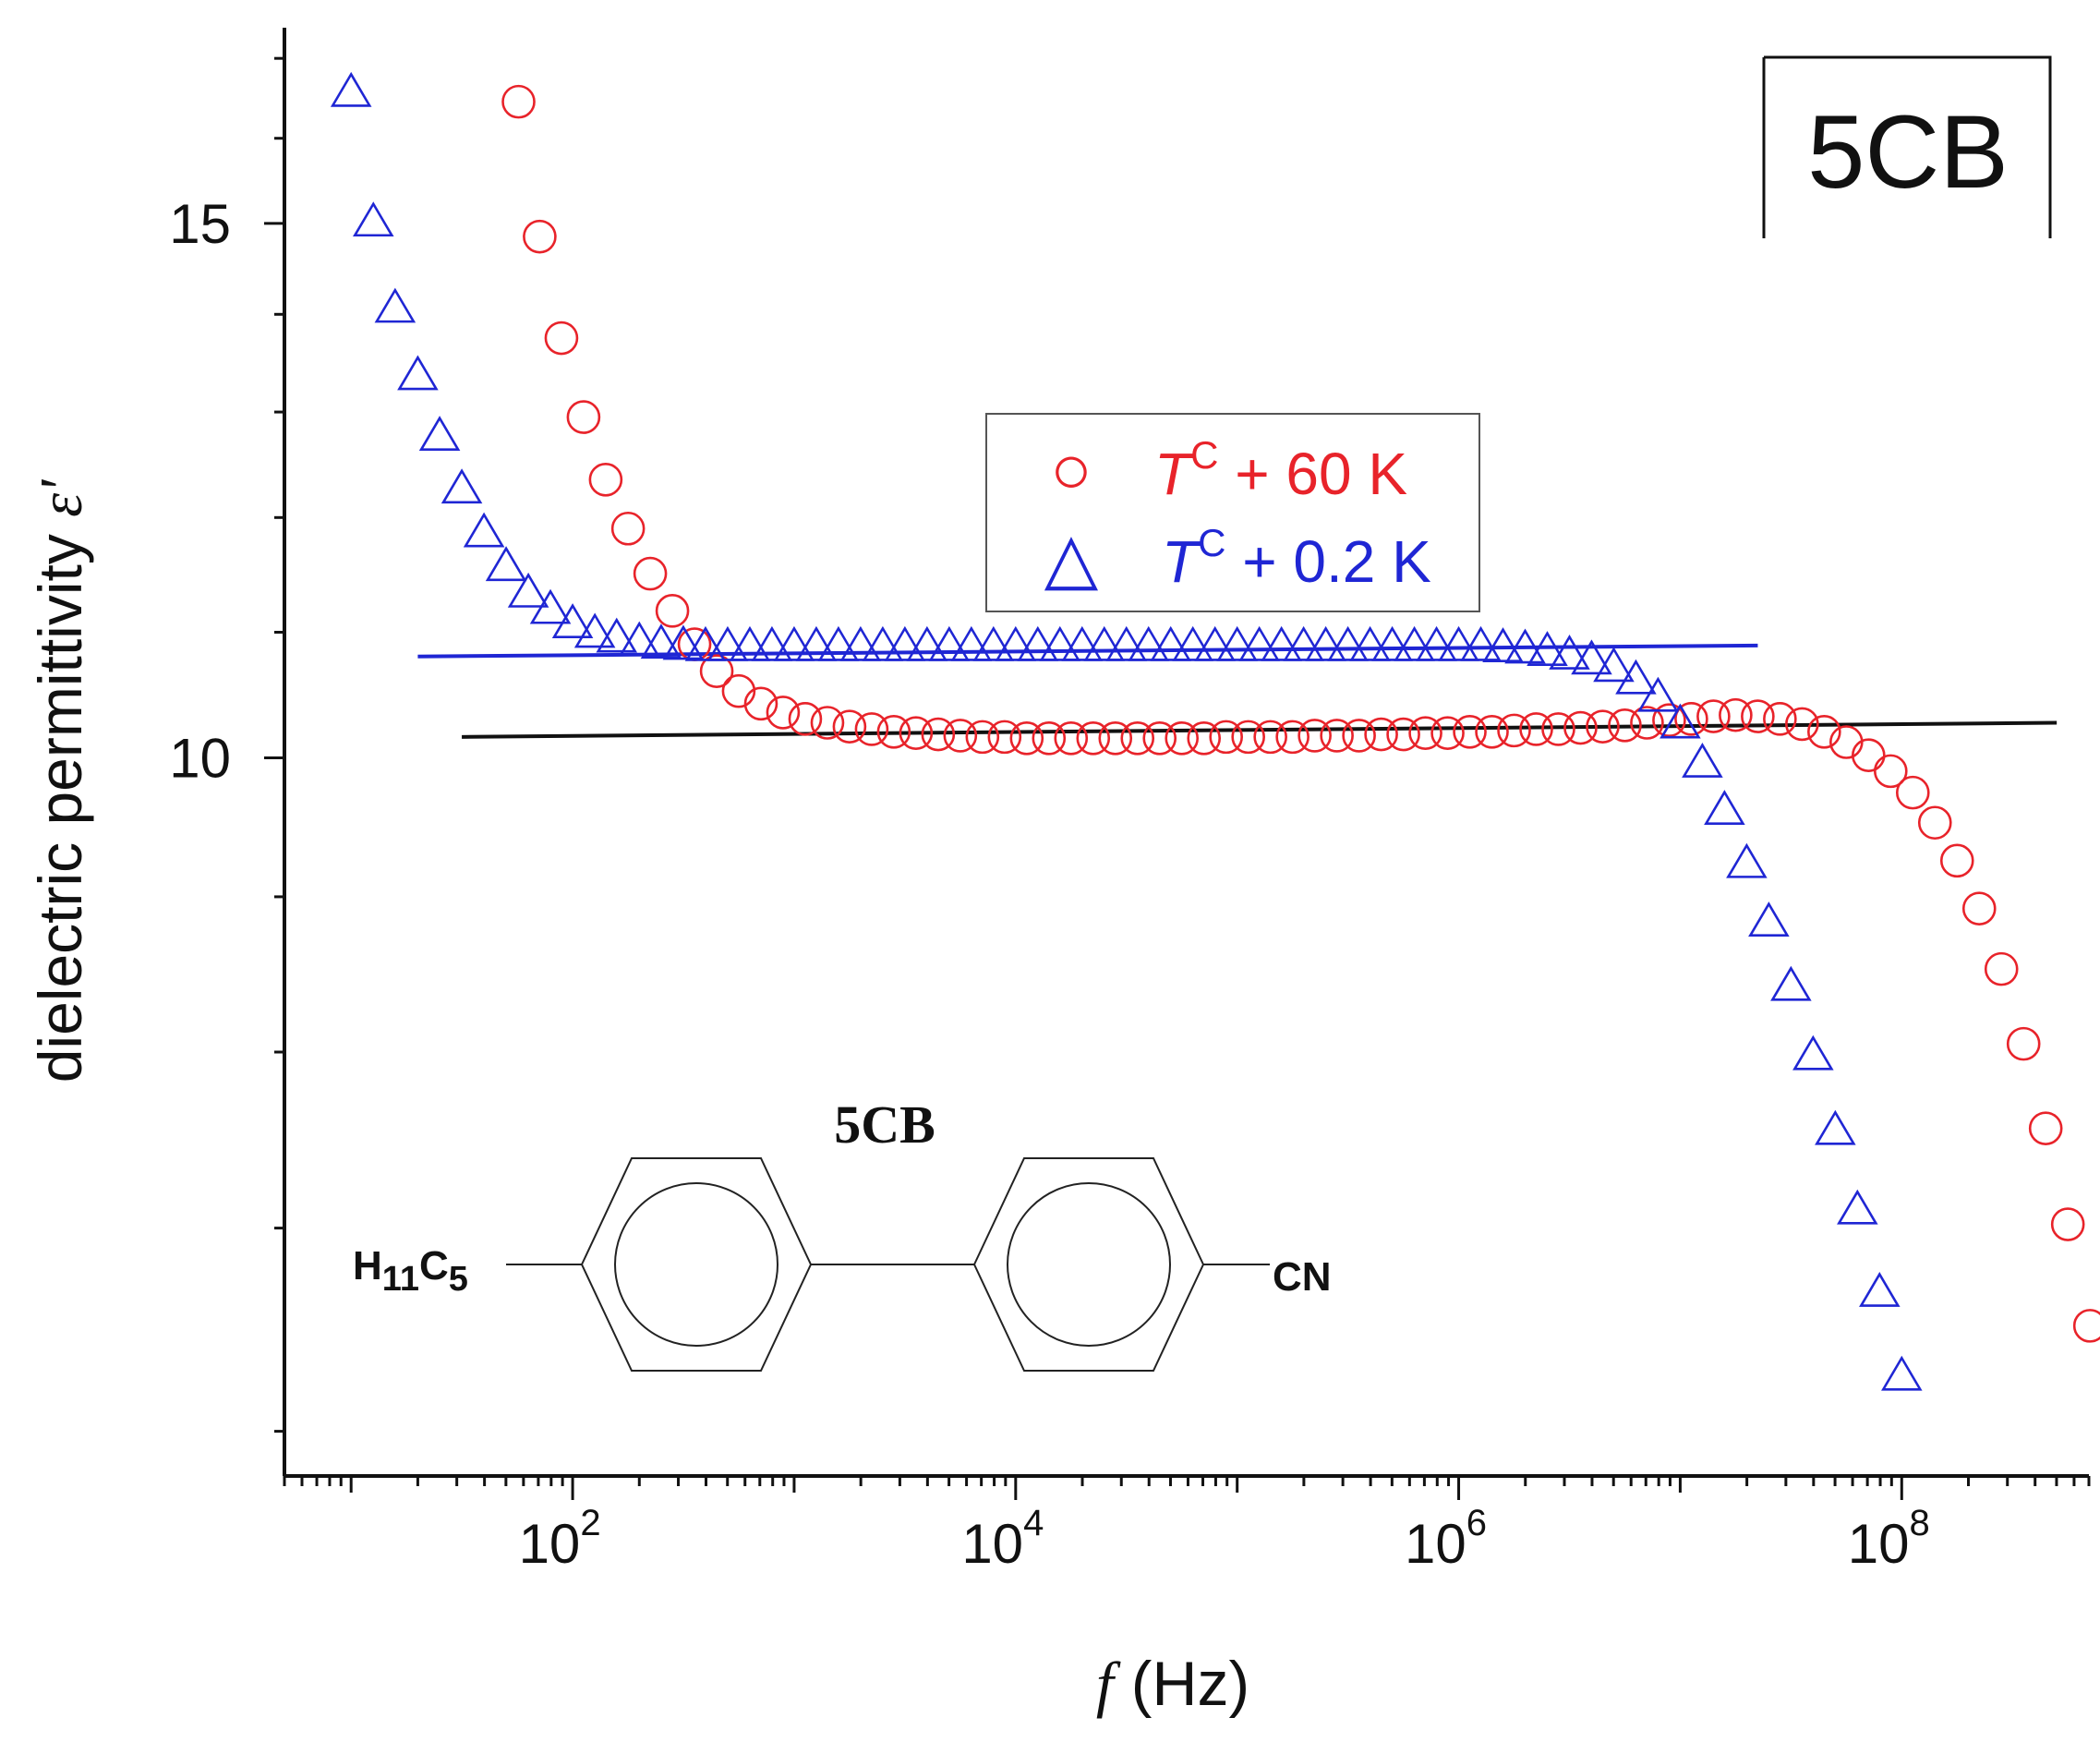 The image size is (2100, 1754). What do you see at coordinates (1313, 474) in the screenshot?
I see `legend-red-rest: + 60 K` at bounding box center [1313, 474].